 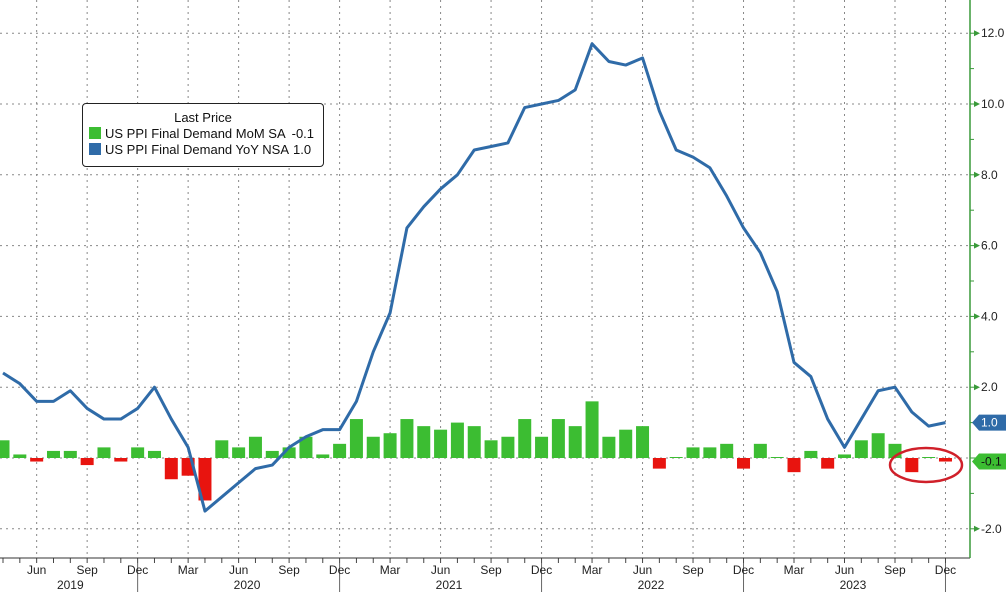 I want to click on y-tick-label: 6.0, so click(x=989, y=246).